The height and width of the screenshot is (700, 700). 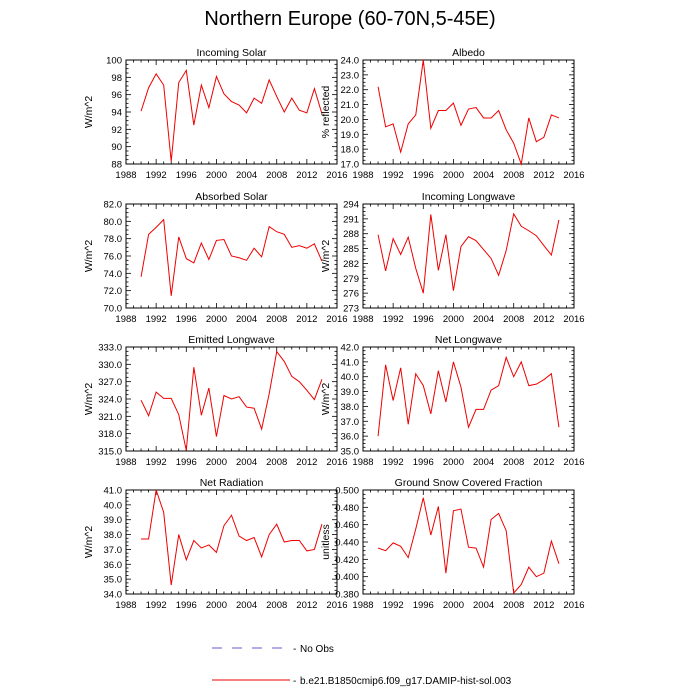 I want to click on y-axis-label: unitless, so click(x=326, y=542).